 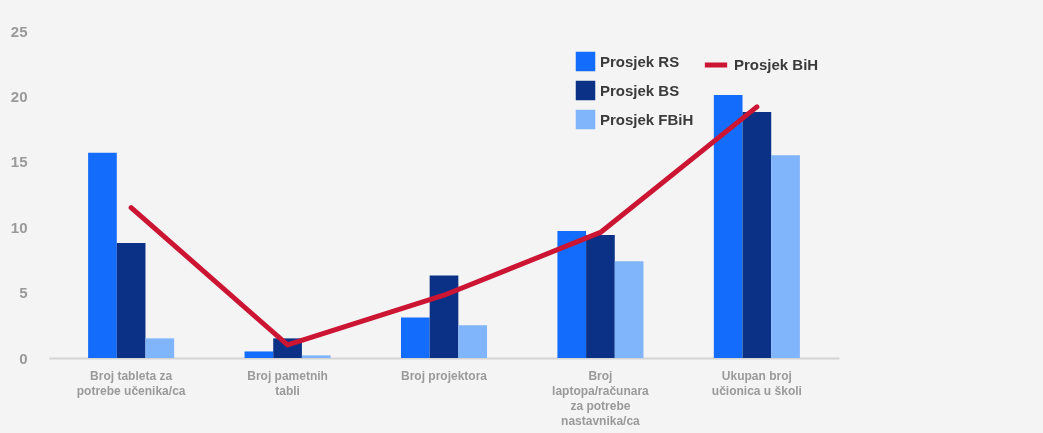 I want to click on y-tick-label: 25, so click(x=19, y=31).